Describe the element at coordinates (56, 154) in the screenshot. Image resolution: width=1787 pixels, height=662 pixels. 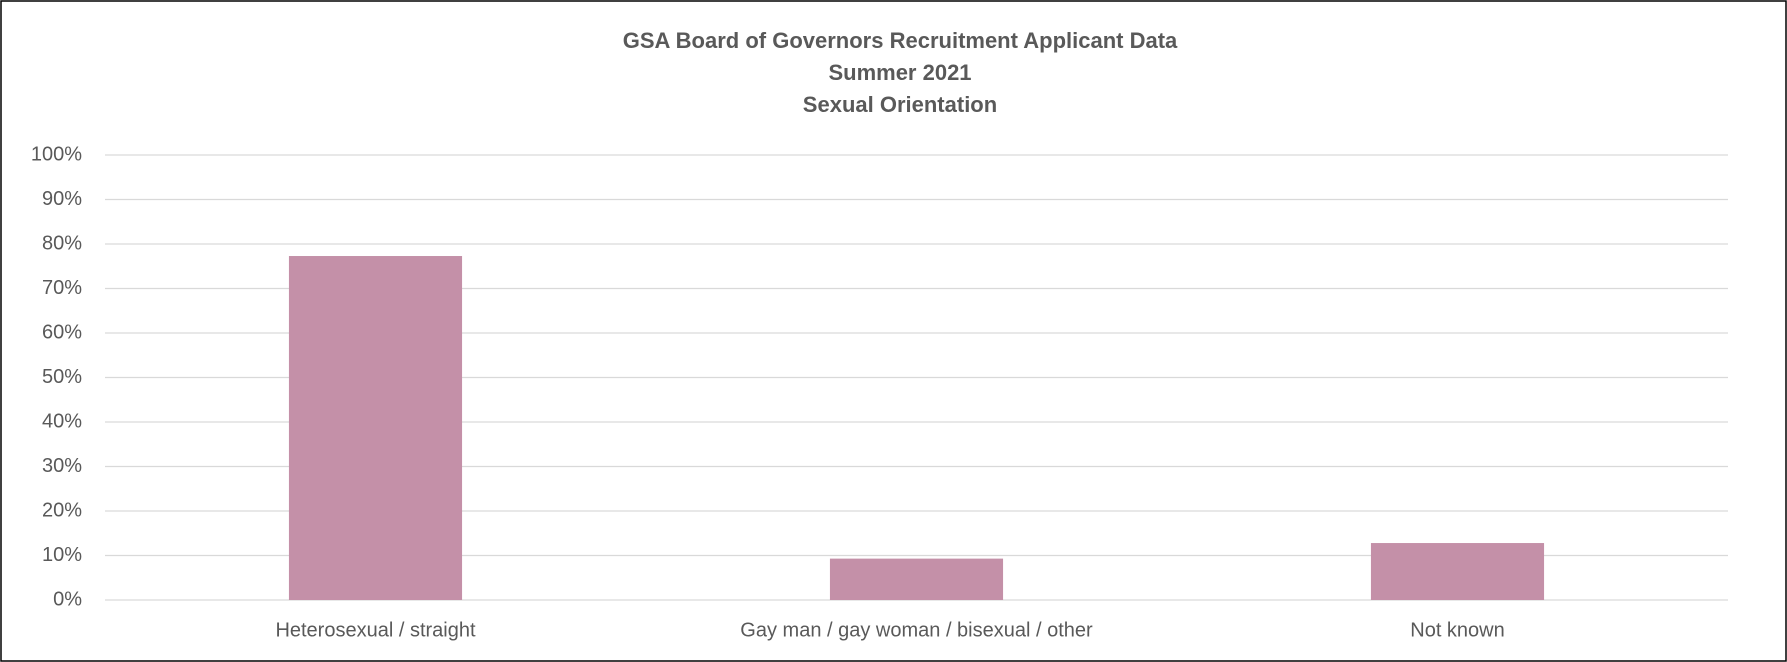
I see `y-tick-label: 100%` at that location.